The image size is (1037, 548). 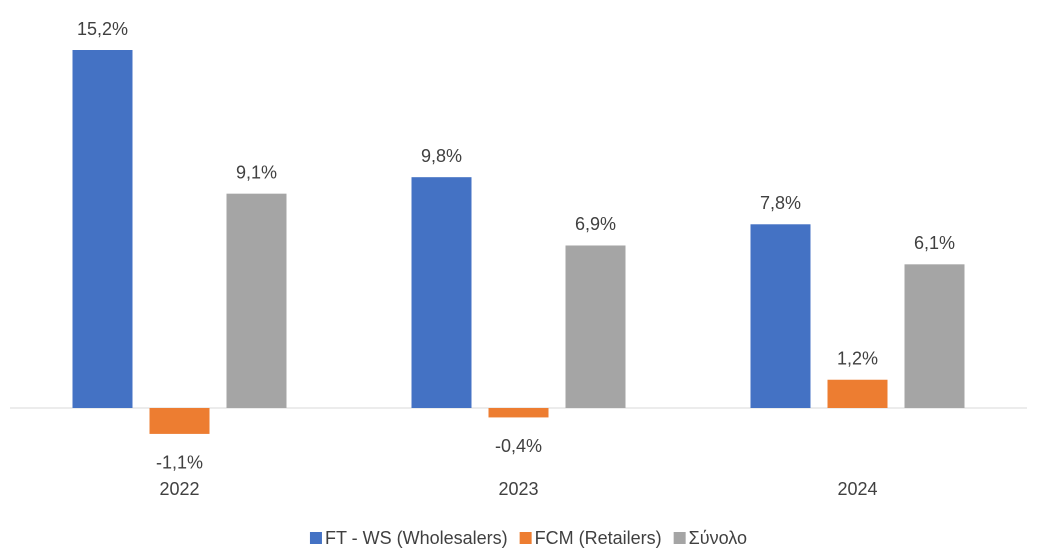 What do you see at coordinates (857, 358) in the screenshot?
I see `data-label: 1,2%` at bounding box center [857, 358].